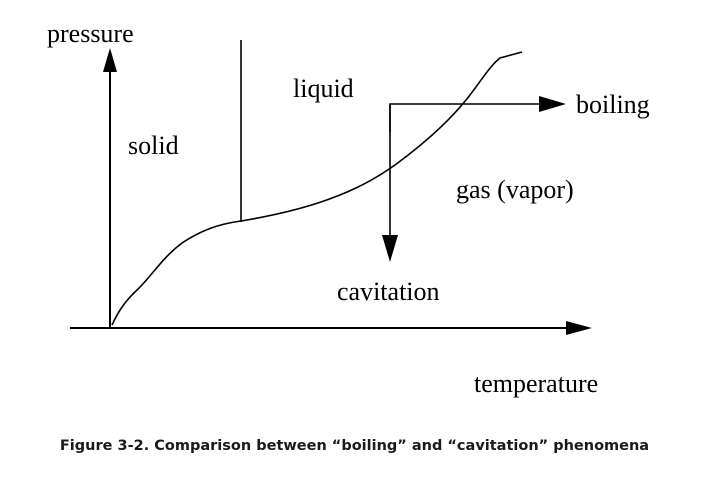 This screenshot has height=487, width=709. Describe the element at coordinates (613, 104) in the screenshot. I see `boiling-label: boiling` at that location.